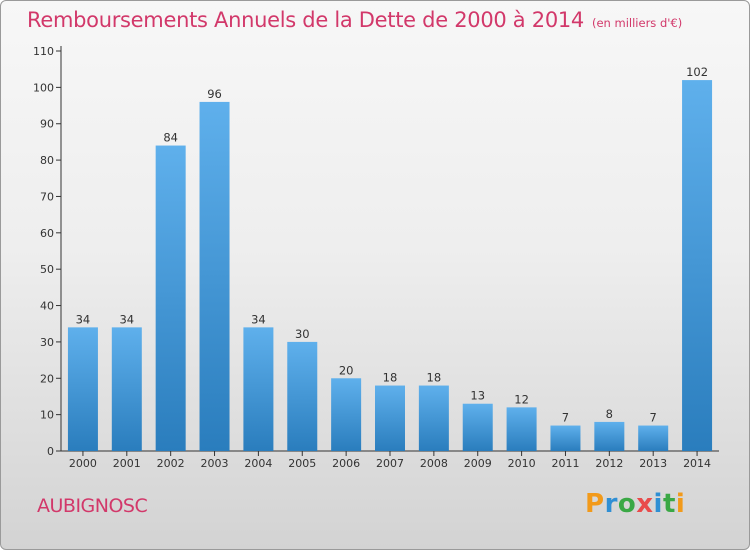  I want to click on bar-2014, so click(697, 265).